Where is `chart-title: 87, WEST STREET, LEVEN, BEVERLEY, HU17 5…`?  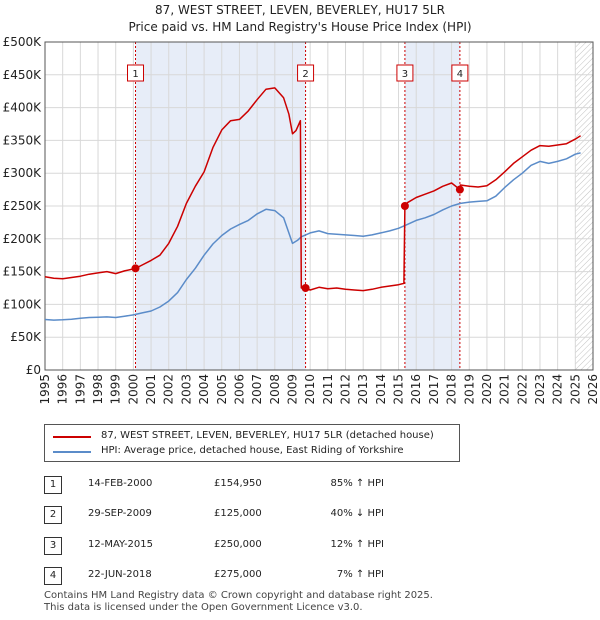
chart-title: 87, WEST STREET, LEVEN, BEVERLEY, HU17 5… is located at coordinates (300, 10).